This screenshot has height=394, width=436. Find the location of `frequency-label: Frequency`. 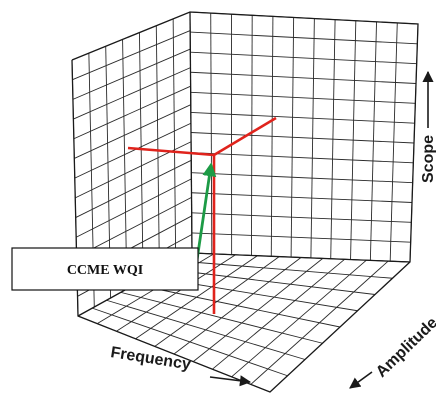

frequency-label: Frequency is located at coordinates (150, 358).